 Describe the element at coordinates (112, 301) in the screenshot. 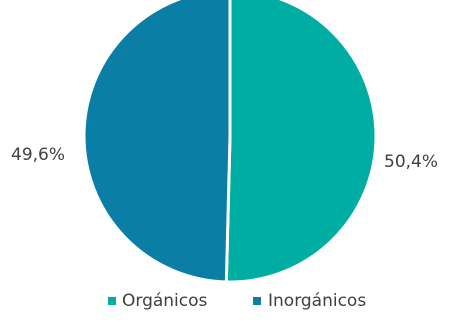

I see `legend-swatch-organicos` at that location.